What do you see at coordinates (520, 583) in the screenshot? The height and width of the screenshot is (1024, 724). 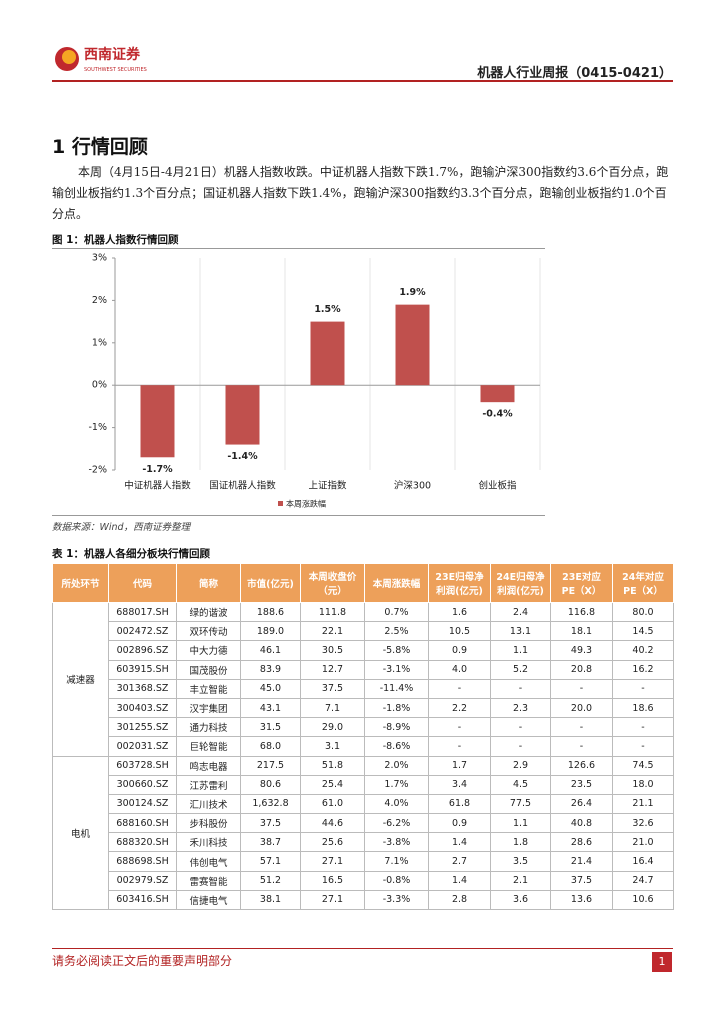 I see `header-cell: 24E归母净 利润(亿元)` at bounding box center [520, 583].